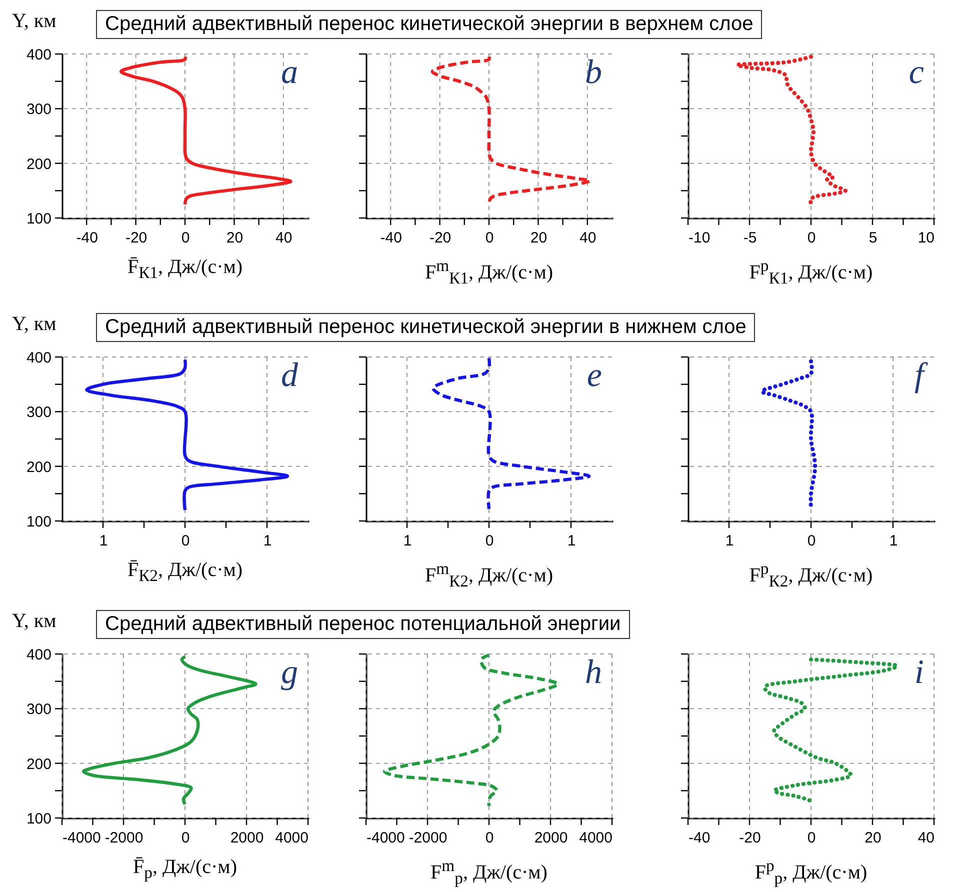  Describe the element at coordinates (289, 72) in the screenshot. I see `annotation: a` at that location.